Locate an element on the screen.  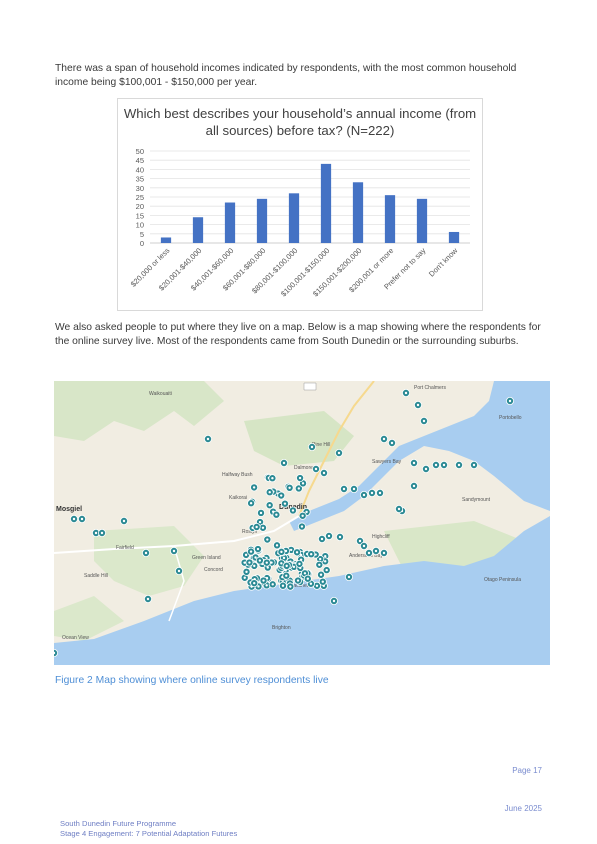
map-place-label: Green Island is located at coordinates (206, 558).